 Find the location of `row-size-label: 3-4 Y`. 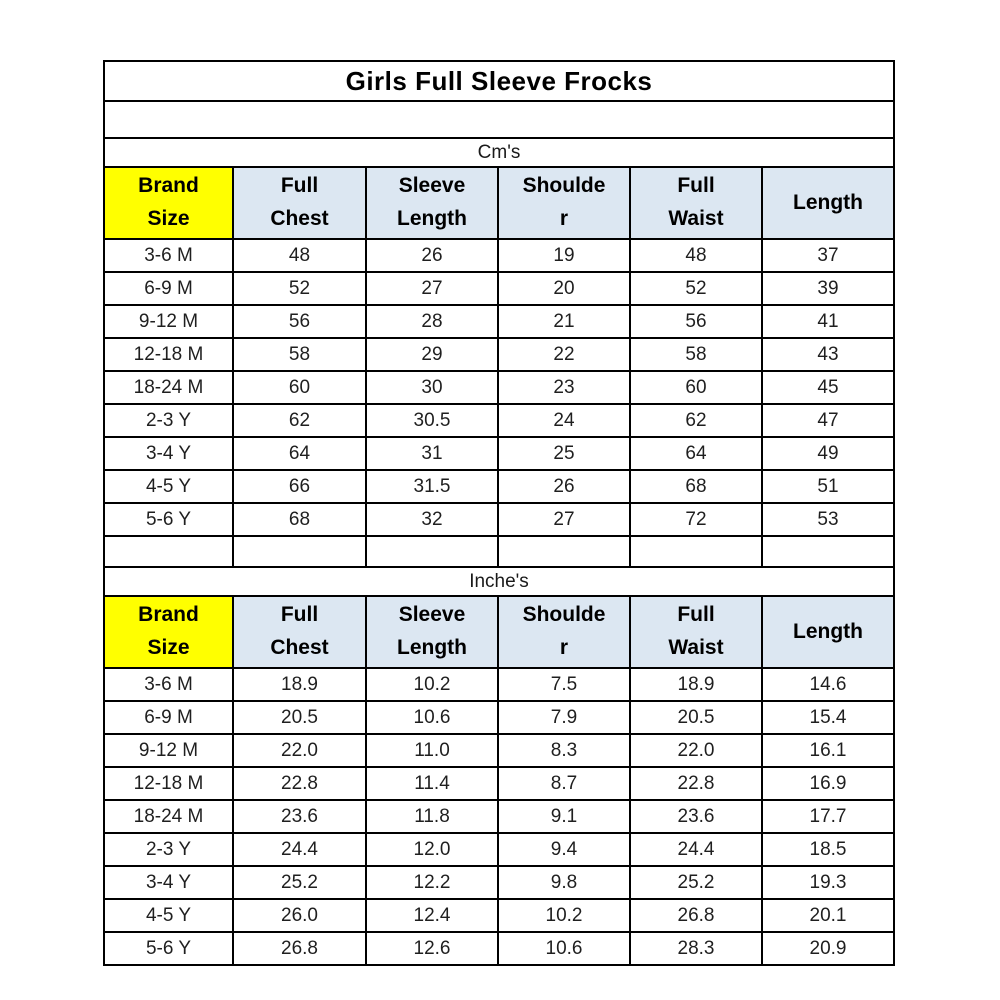

row-size-label: 3-4 Y is located at coordinates (168, 453).